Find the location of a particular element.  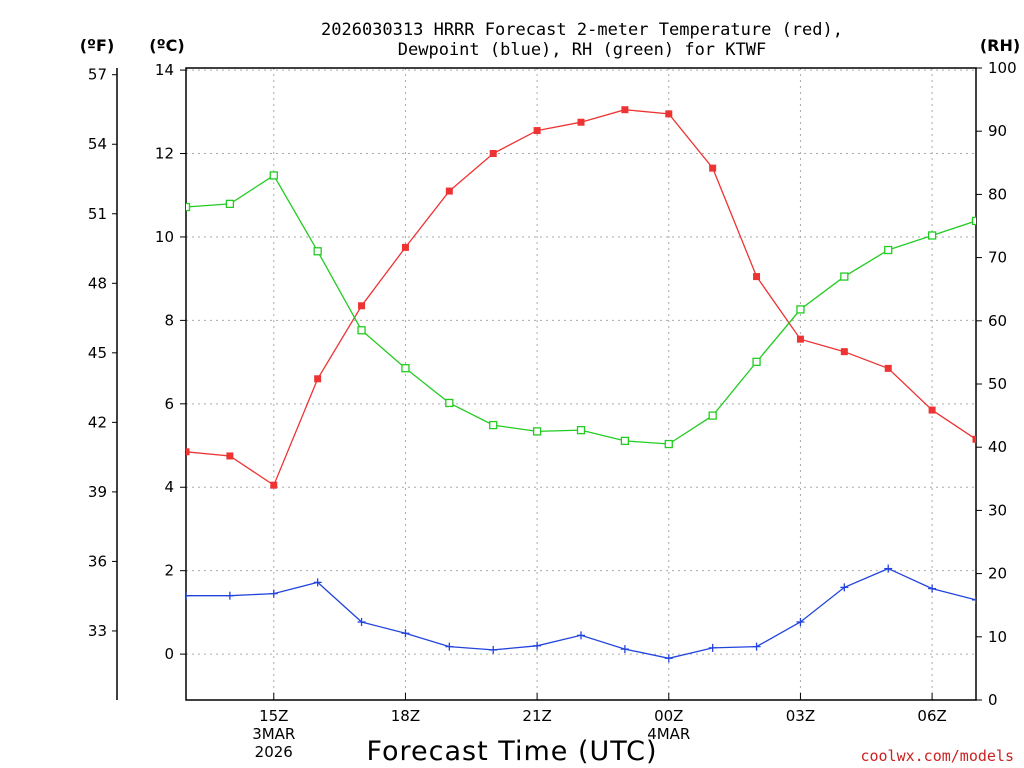

series-dewpoint is located at coordinates (581, 613).